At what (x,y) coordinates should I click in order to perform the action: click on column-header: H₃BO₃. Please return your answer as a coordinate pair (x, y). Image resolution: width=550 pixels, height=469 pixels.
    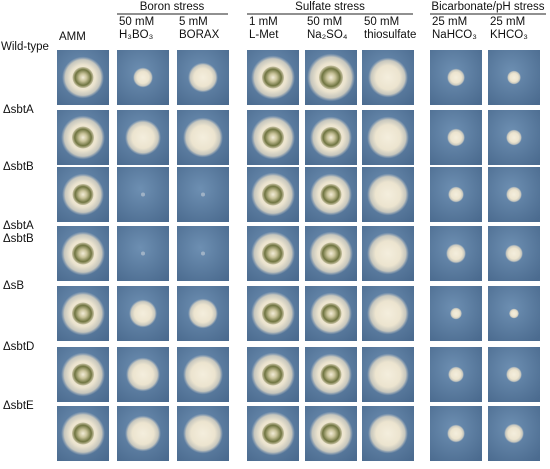
    Looking at the image, I should click on (136, 35).